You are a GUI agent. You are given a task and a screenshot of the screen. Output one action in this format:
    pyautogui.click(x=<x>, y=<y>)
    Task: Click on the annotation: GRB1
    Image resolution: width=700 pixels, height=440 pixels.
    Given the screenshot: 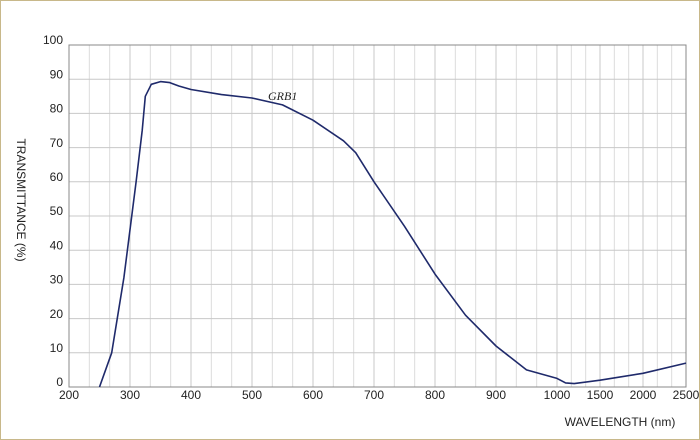 What is the action you would take?
    pyautogui.click(x=282, y=96)
    